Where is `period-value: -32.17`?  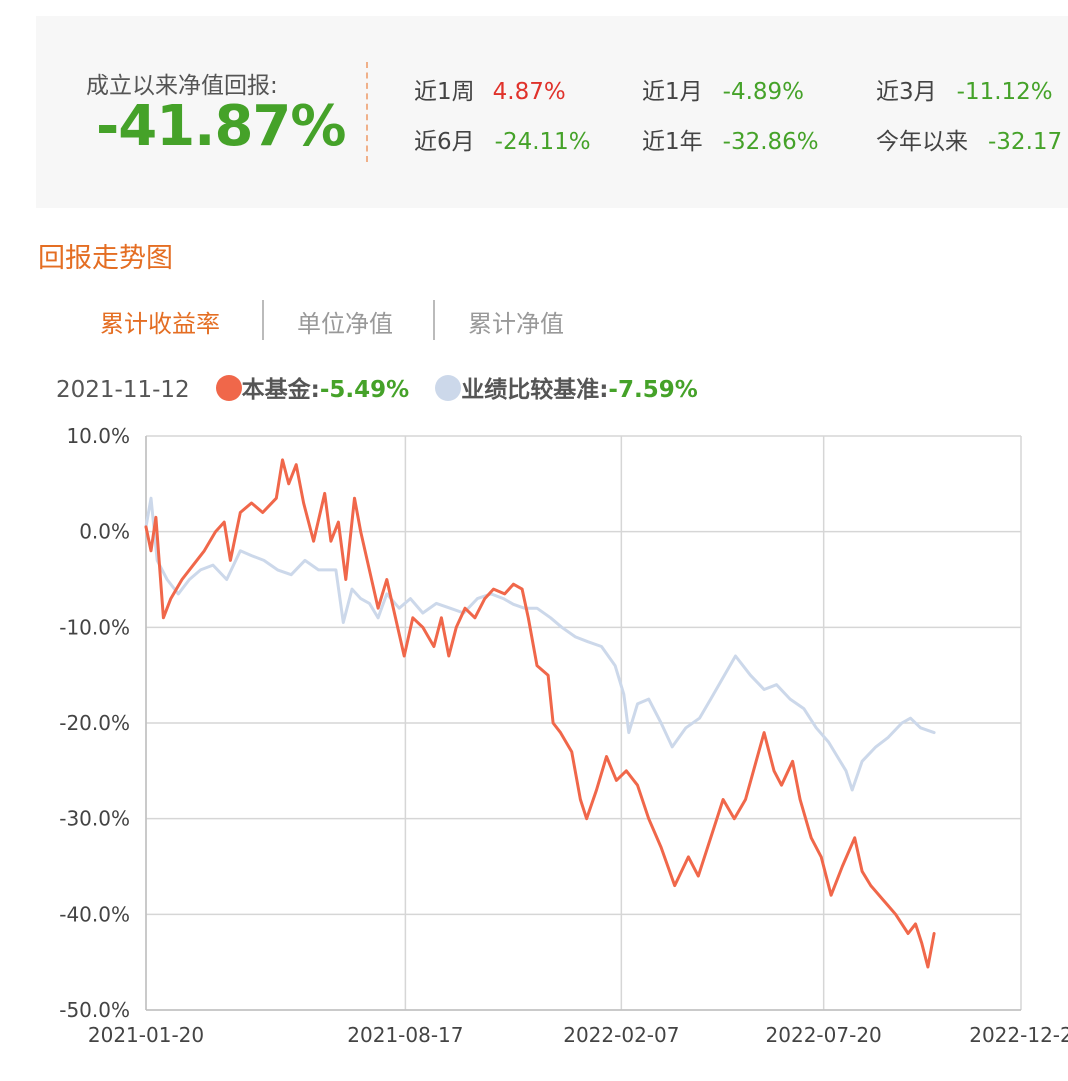
period-value: -32.17 is located at coordinates (1025, 142).